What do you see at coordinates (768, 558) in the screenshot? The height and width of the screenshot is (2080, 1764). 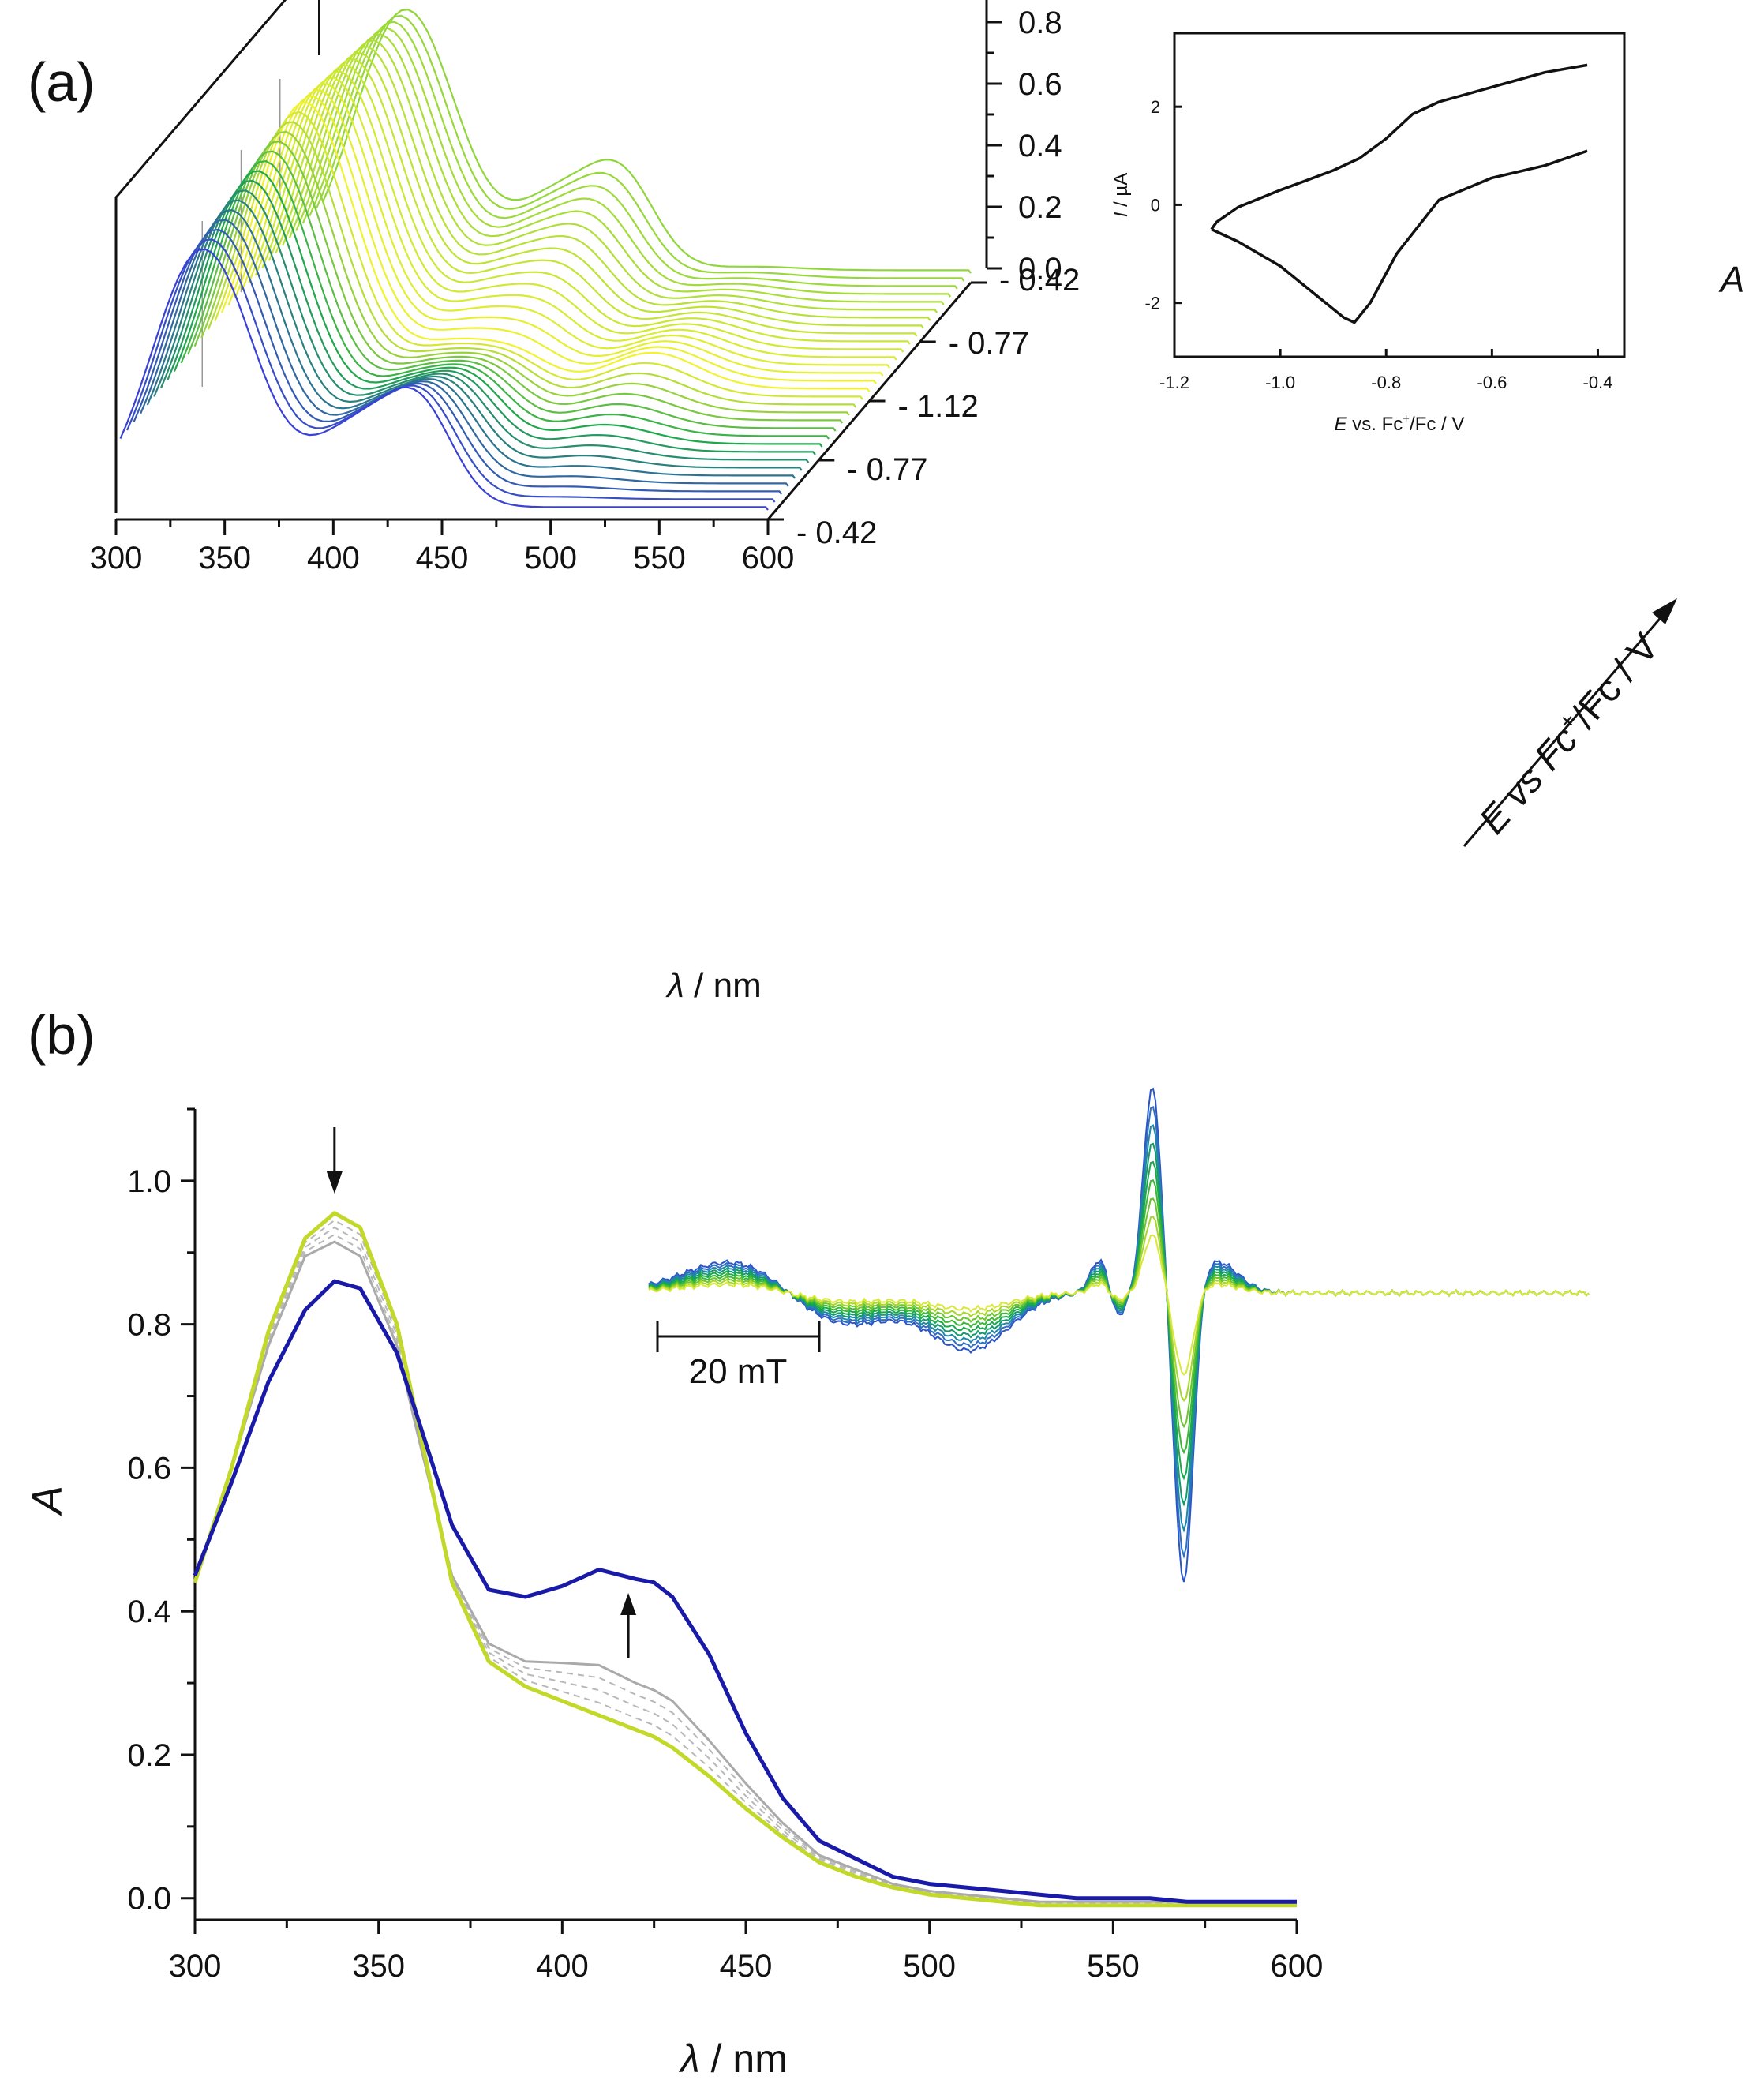 I see `x-tick-label-600: 600` at bounding box center [768, 558].